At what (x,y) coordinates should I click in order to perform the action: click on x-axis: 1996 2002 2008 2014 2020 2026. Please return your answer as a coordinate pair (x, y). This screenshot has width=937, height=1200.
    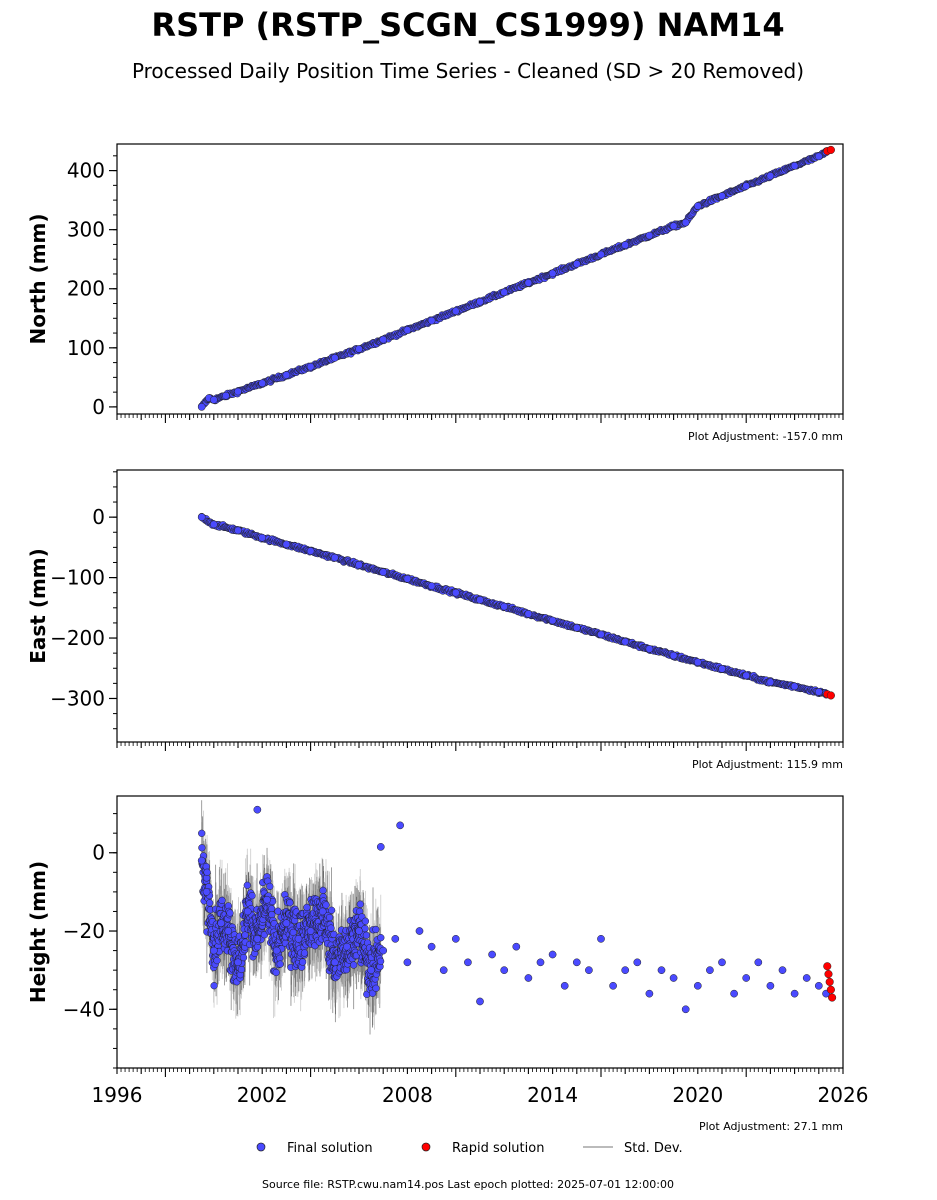
    Looking at the image, I should click on (480, 1087).